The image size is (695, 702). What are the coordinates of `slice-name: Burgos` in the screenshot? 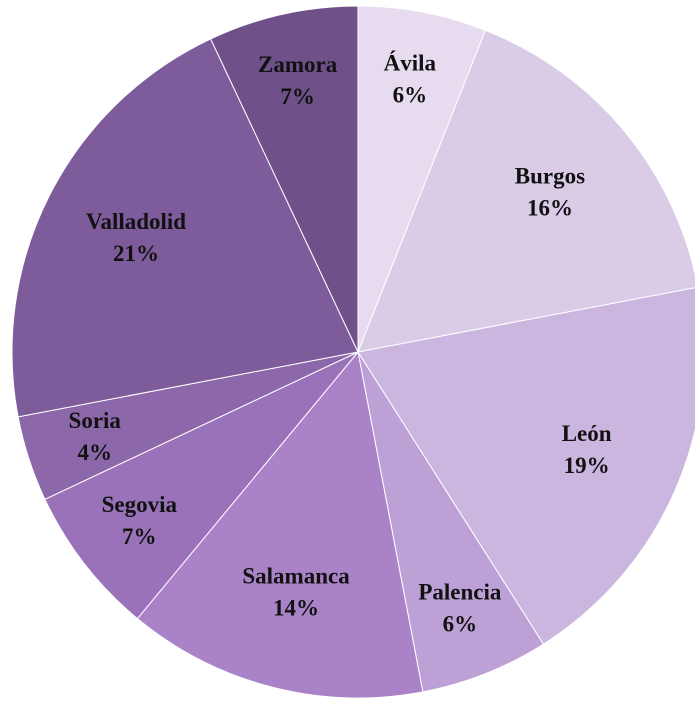 It's located at (550, 175).